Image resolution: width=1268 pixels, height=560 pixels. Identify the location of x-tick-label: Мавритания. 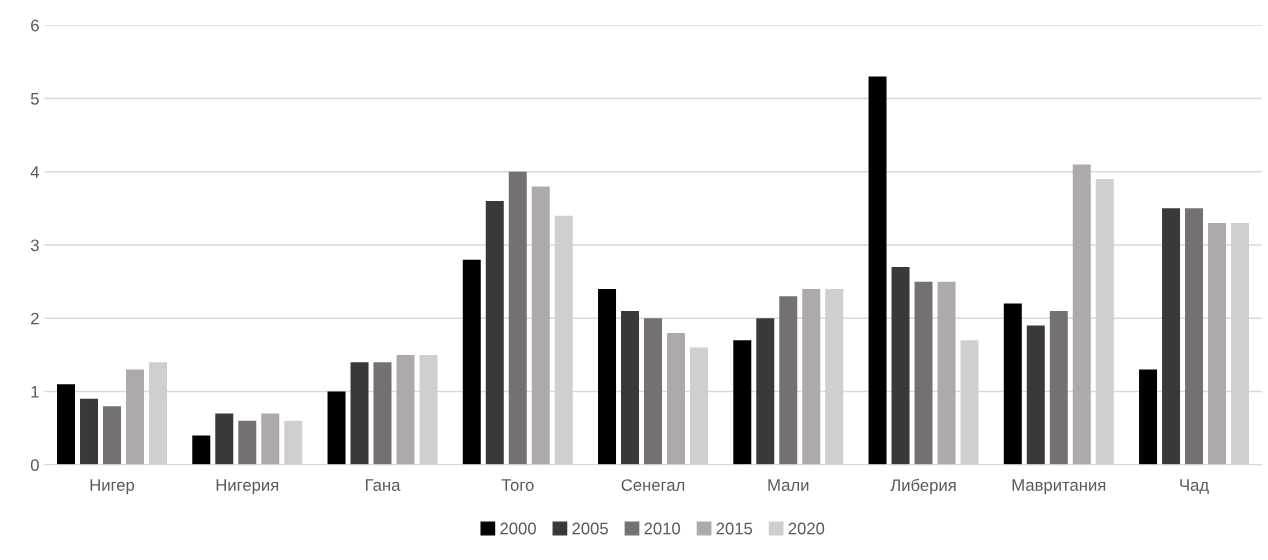
(1059, 487).